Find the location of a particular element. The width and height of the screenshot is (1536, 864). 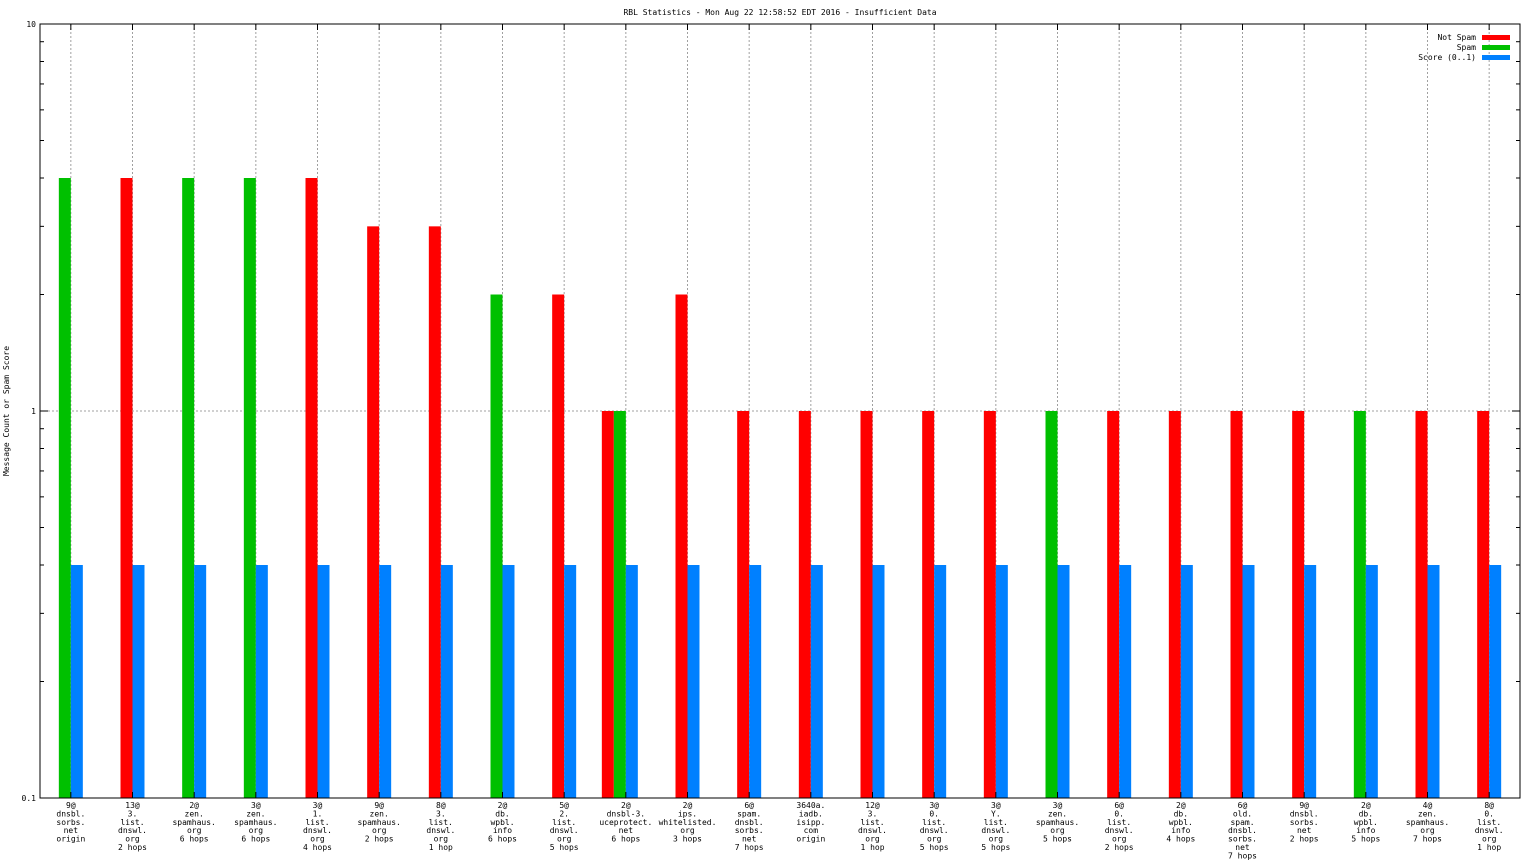

x-tick-label-line: uceprotect. is located at coordinates (625, 822).